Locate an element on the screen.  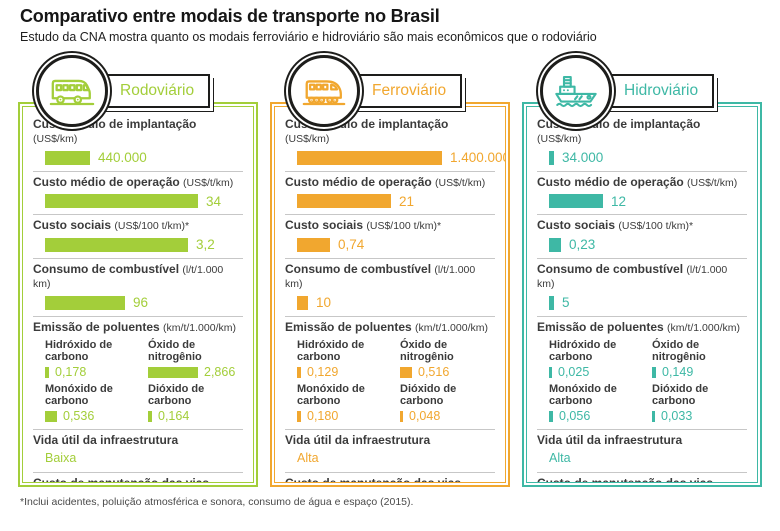
metric-vida-util: Vida útil da infraestrutura Baixa is located at coordinates (138, 451).